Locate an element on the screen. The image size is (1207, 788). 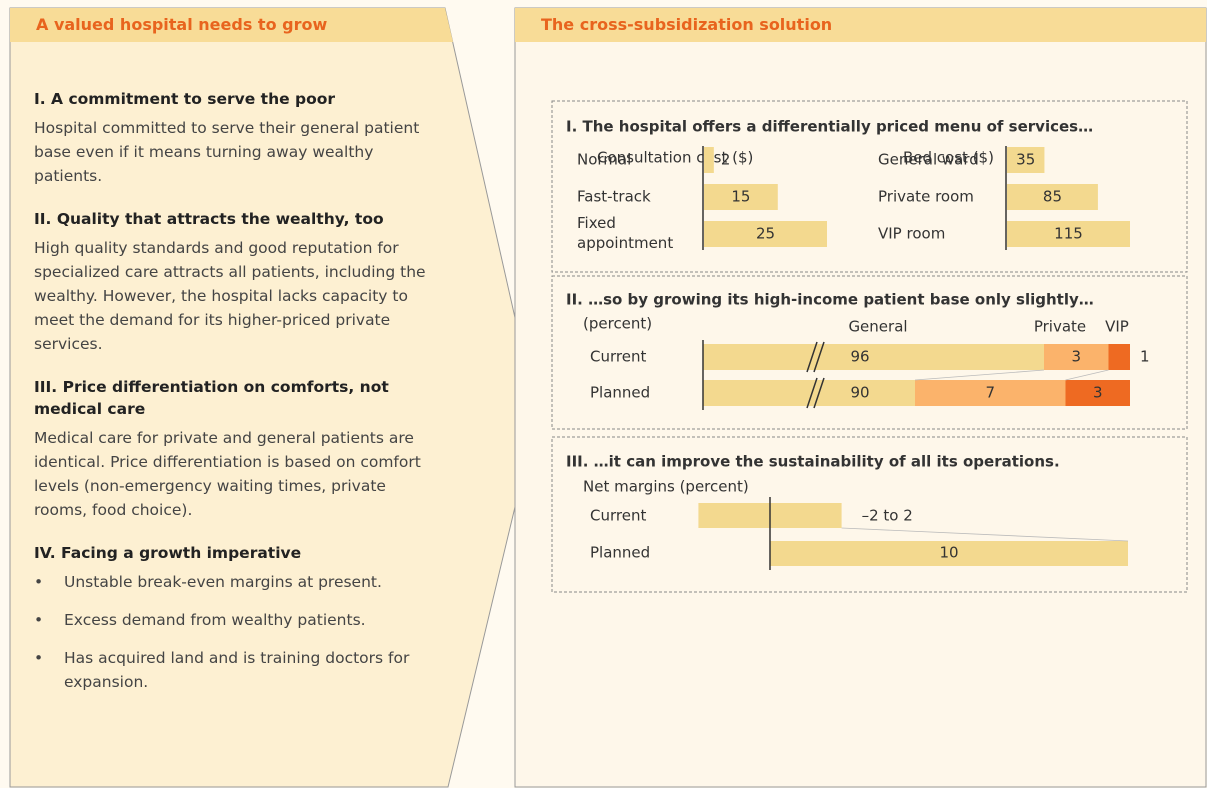
value-label: 10 is located at coordinates (948, 553).